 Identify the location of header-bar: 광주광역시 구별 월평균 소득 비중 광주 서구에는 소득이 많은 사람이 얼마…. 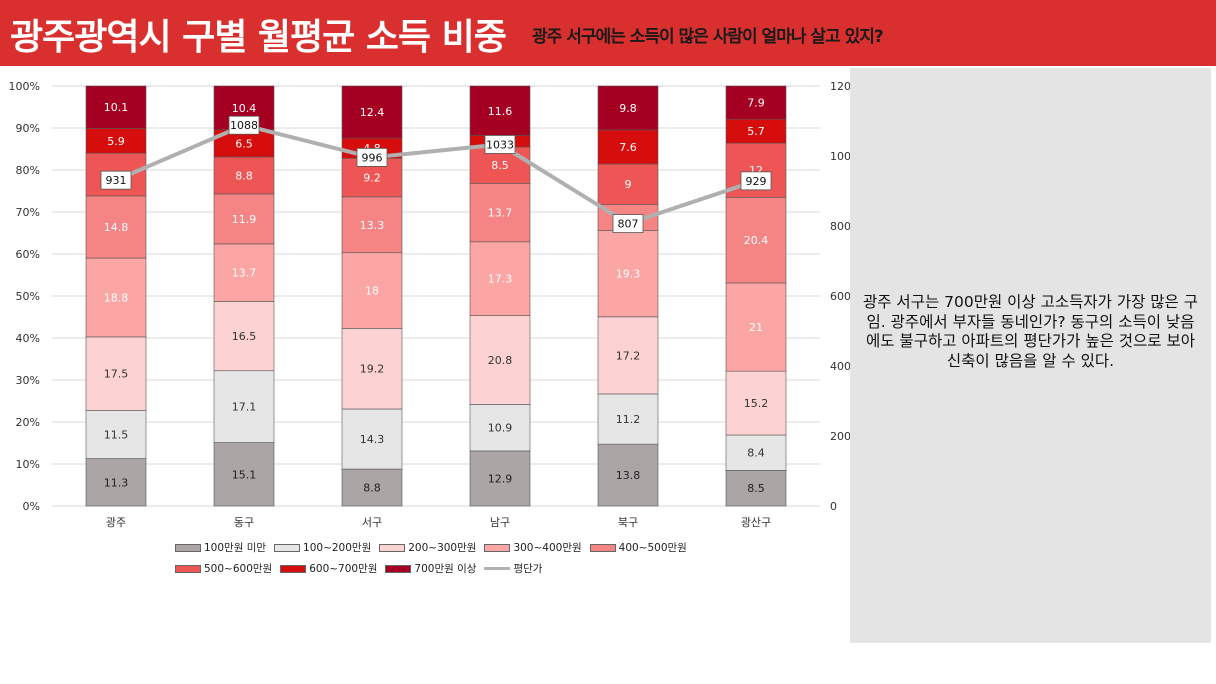
(608, 33).